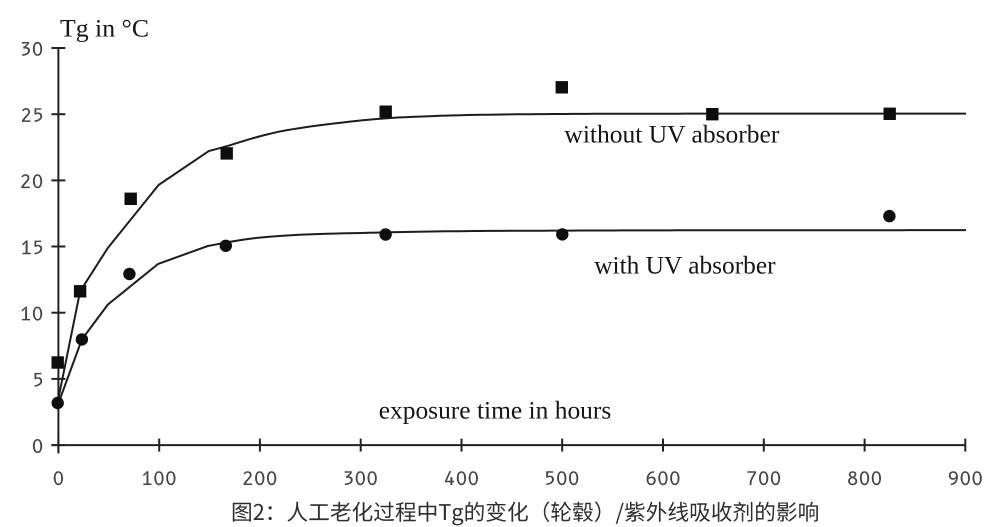 This screenshot has height=527, width=1000. I want to click on svg-text: Tg in °C, so click(104, 27).